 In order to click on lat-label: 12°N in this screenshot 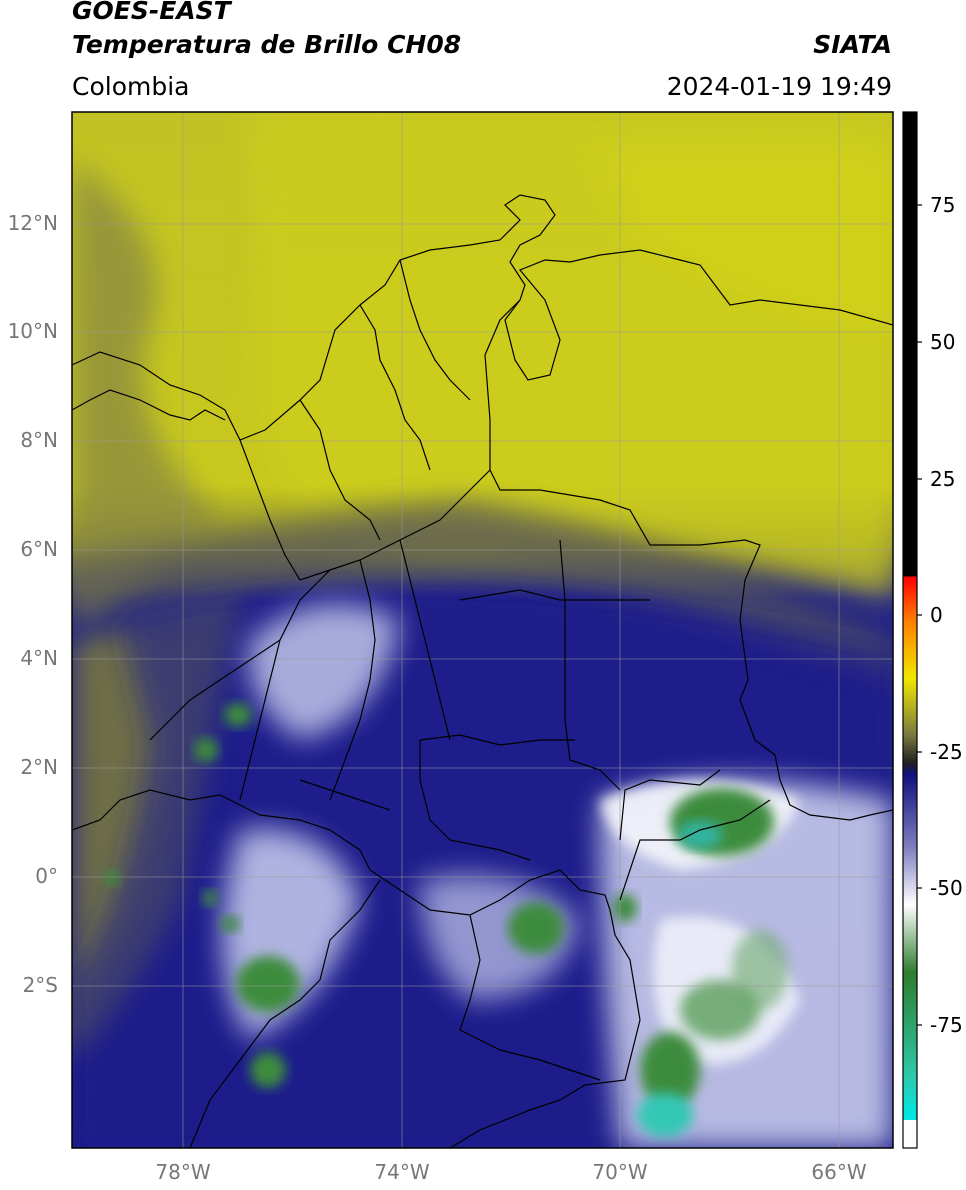, I will do `click(32, 223)`.